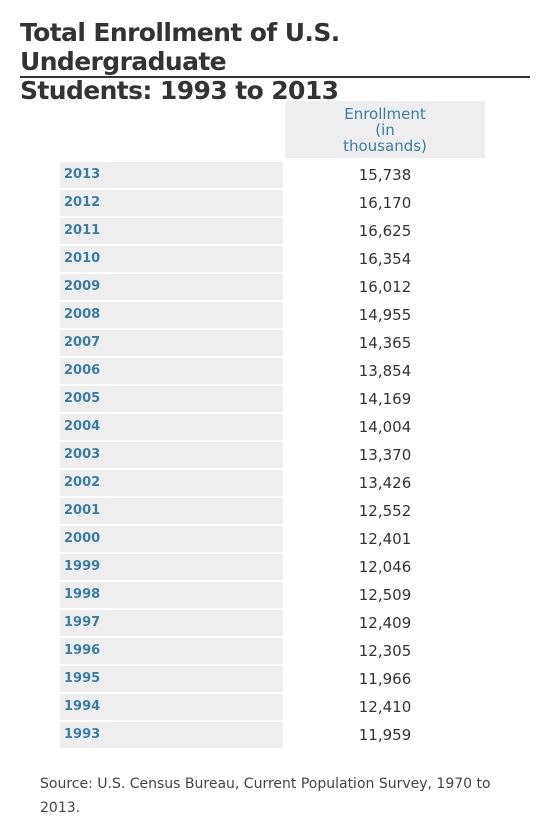 Image resolution: width=550 pixels, height=831 pixels. I want to click on table-row: 2011 16,625, so click(272, 232).